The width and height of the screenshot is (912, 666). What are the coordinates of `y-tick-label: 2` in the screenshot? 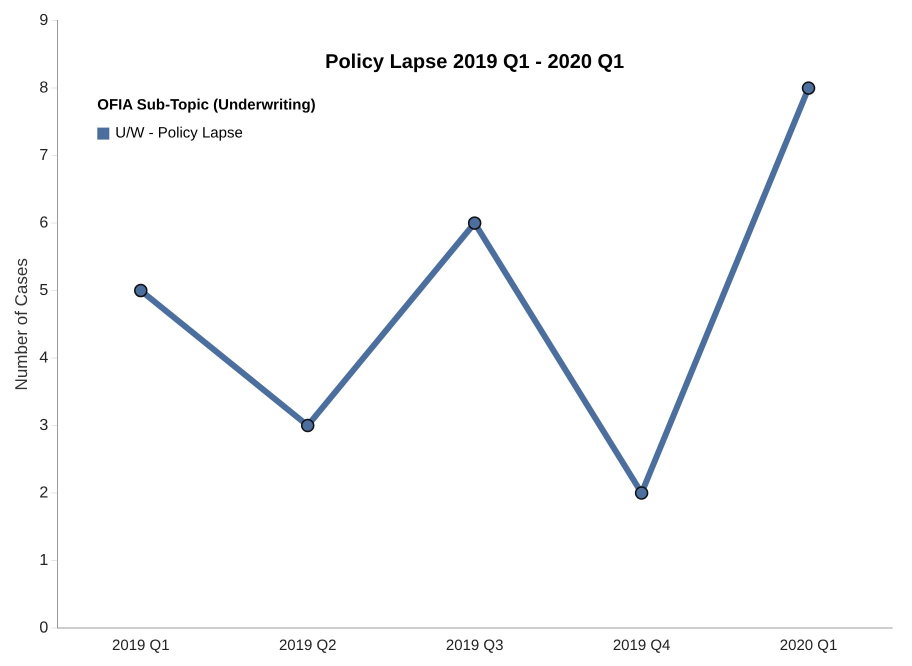 It's located at (43, 493).